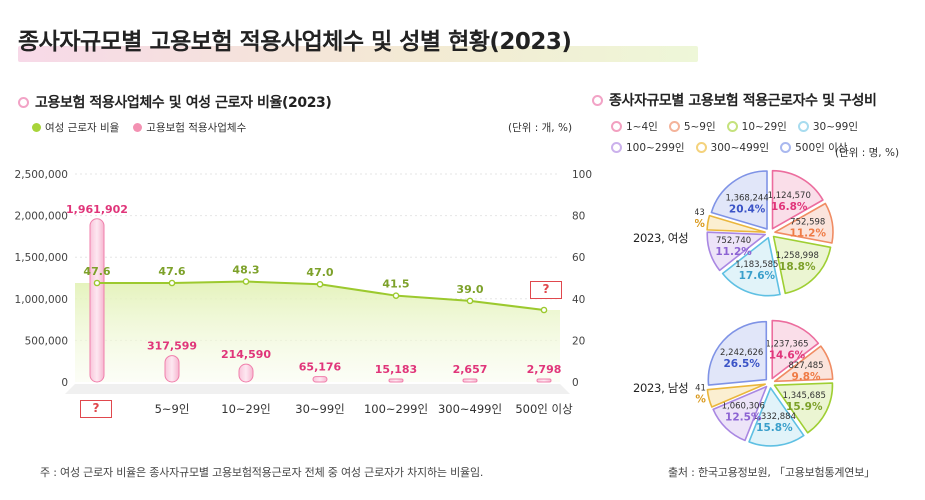 The height and width of the screenshot is (500, 925). Describe the element at coordinates (700, 213) in the screenshot. I see `pie-value-label: 266,043` at that location.